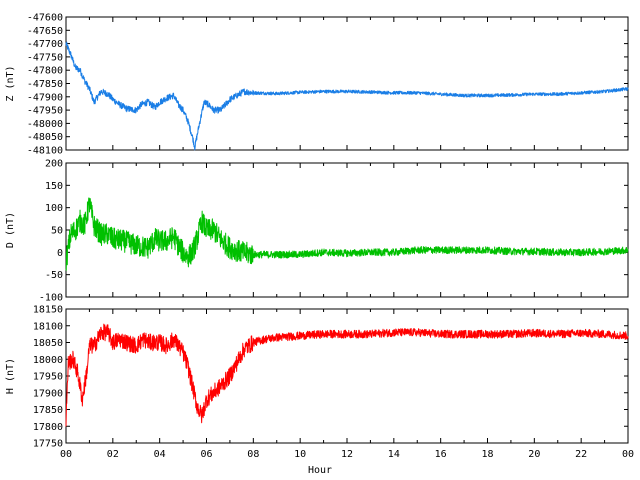  I want to click on y-tick-label: 17750, so click(48, 444).